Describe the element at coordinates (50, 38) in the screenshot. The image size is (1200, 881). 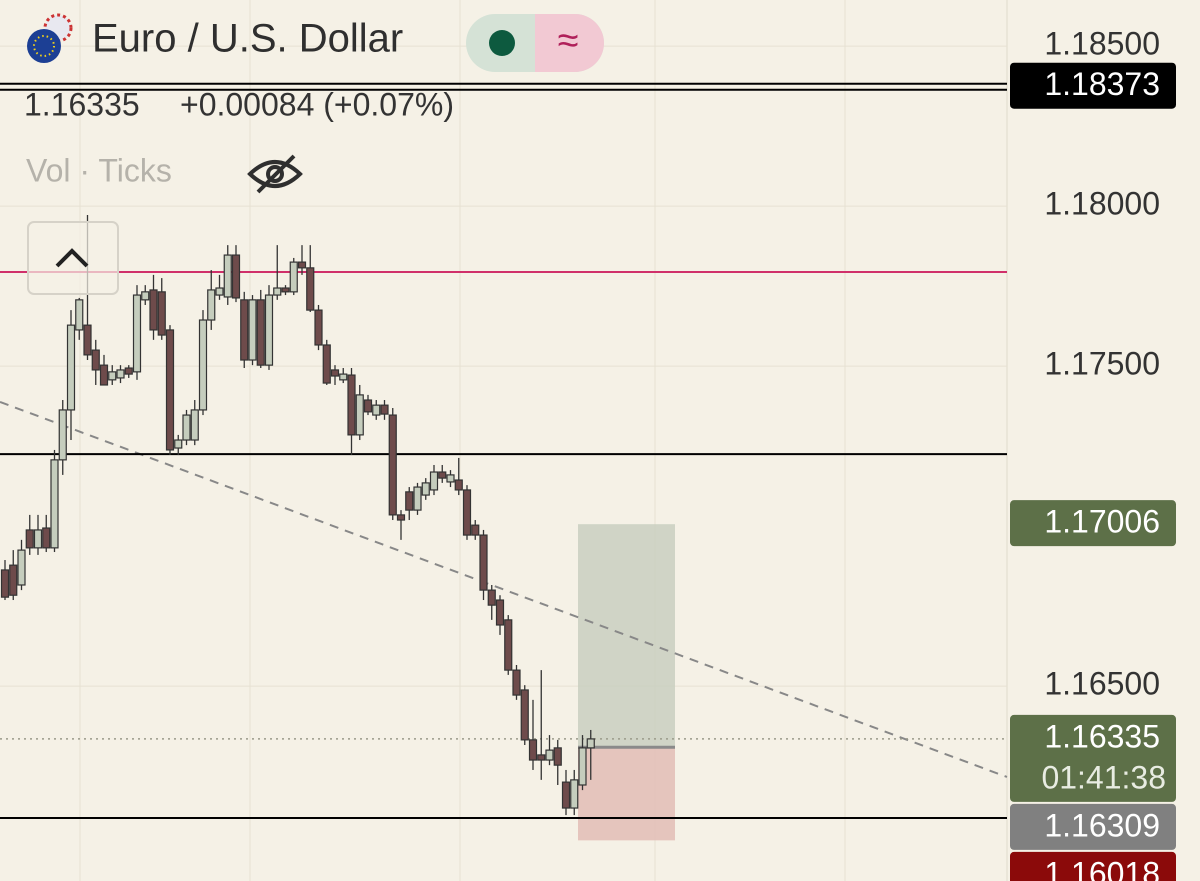
I see `flag-icon` at that location.